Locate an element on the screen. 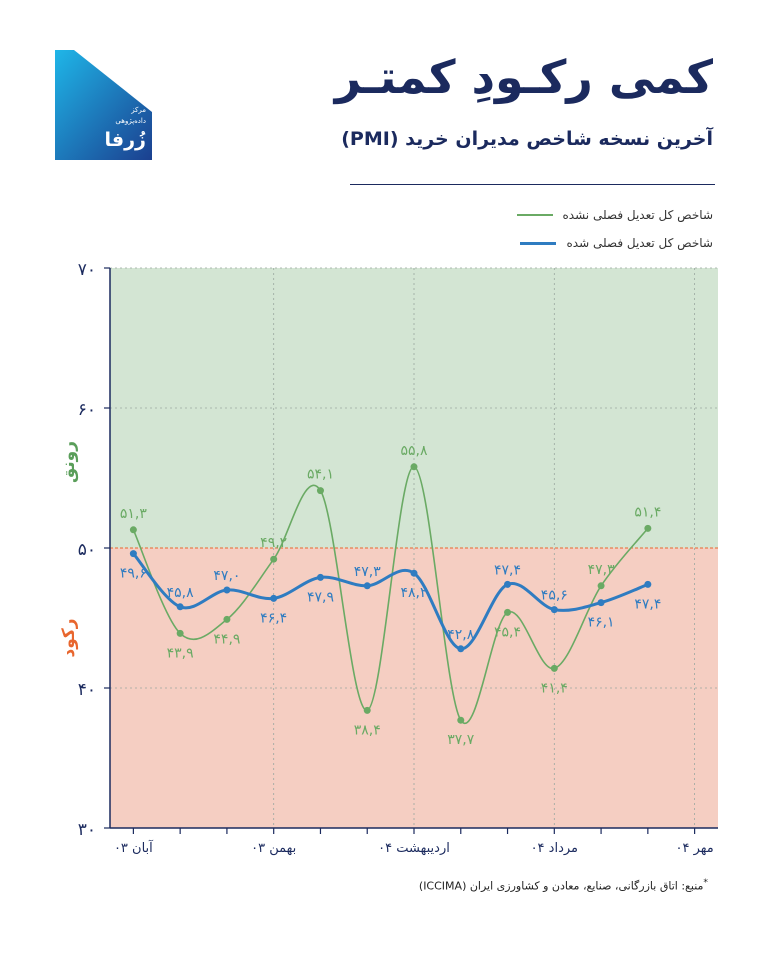 The image size is (768, 960). logo-shape is located at coordinates (103, 105).